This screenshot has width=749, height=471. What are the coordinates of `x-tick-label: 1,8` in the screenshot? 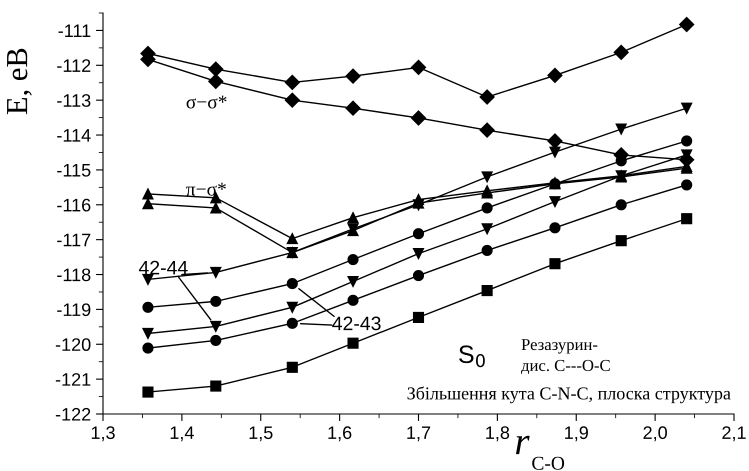 It's located at (498, 434).